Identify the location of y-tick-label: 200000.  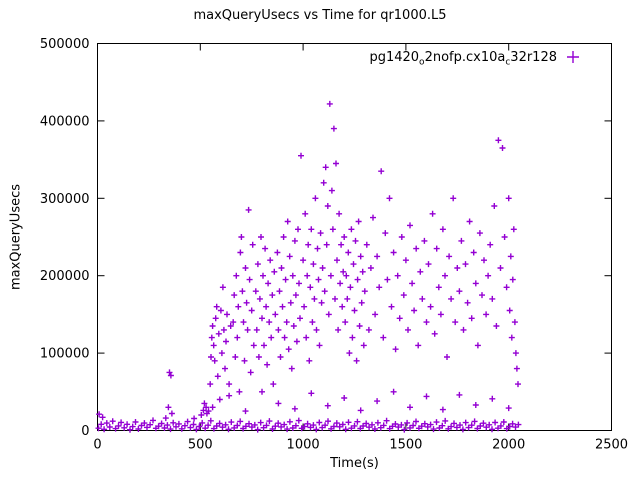
(65, 276).